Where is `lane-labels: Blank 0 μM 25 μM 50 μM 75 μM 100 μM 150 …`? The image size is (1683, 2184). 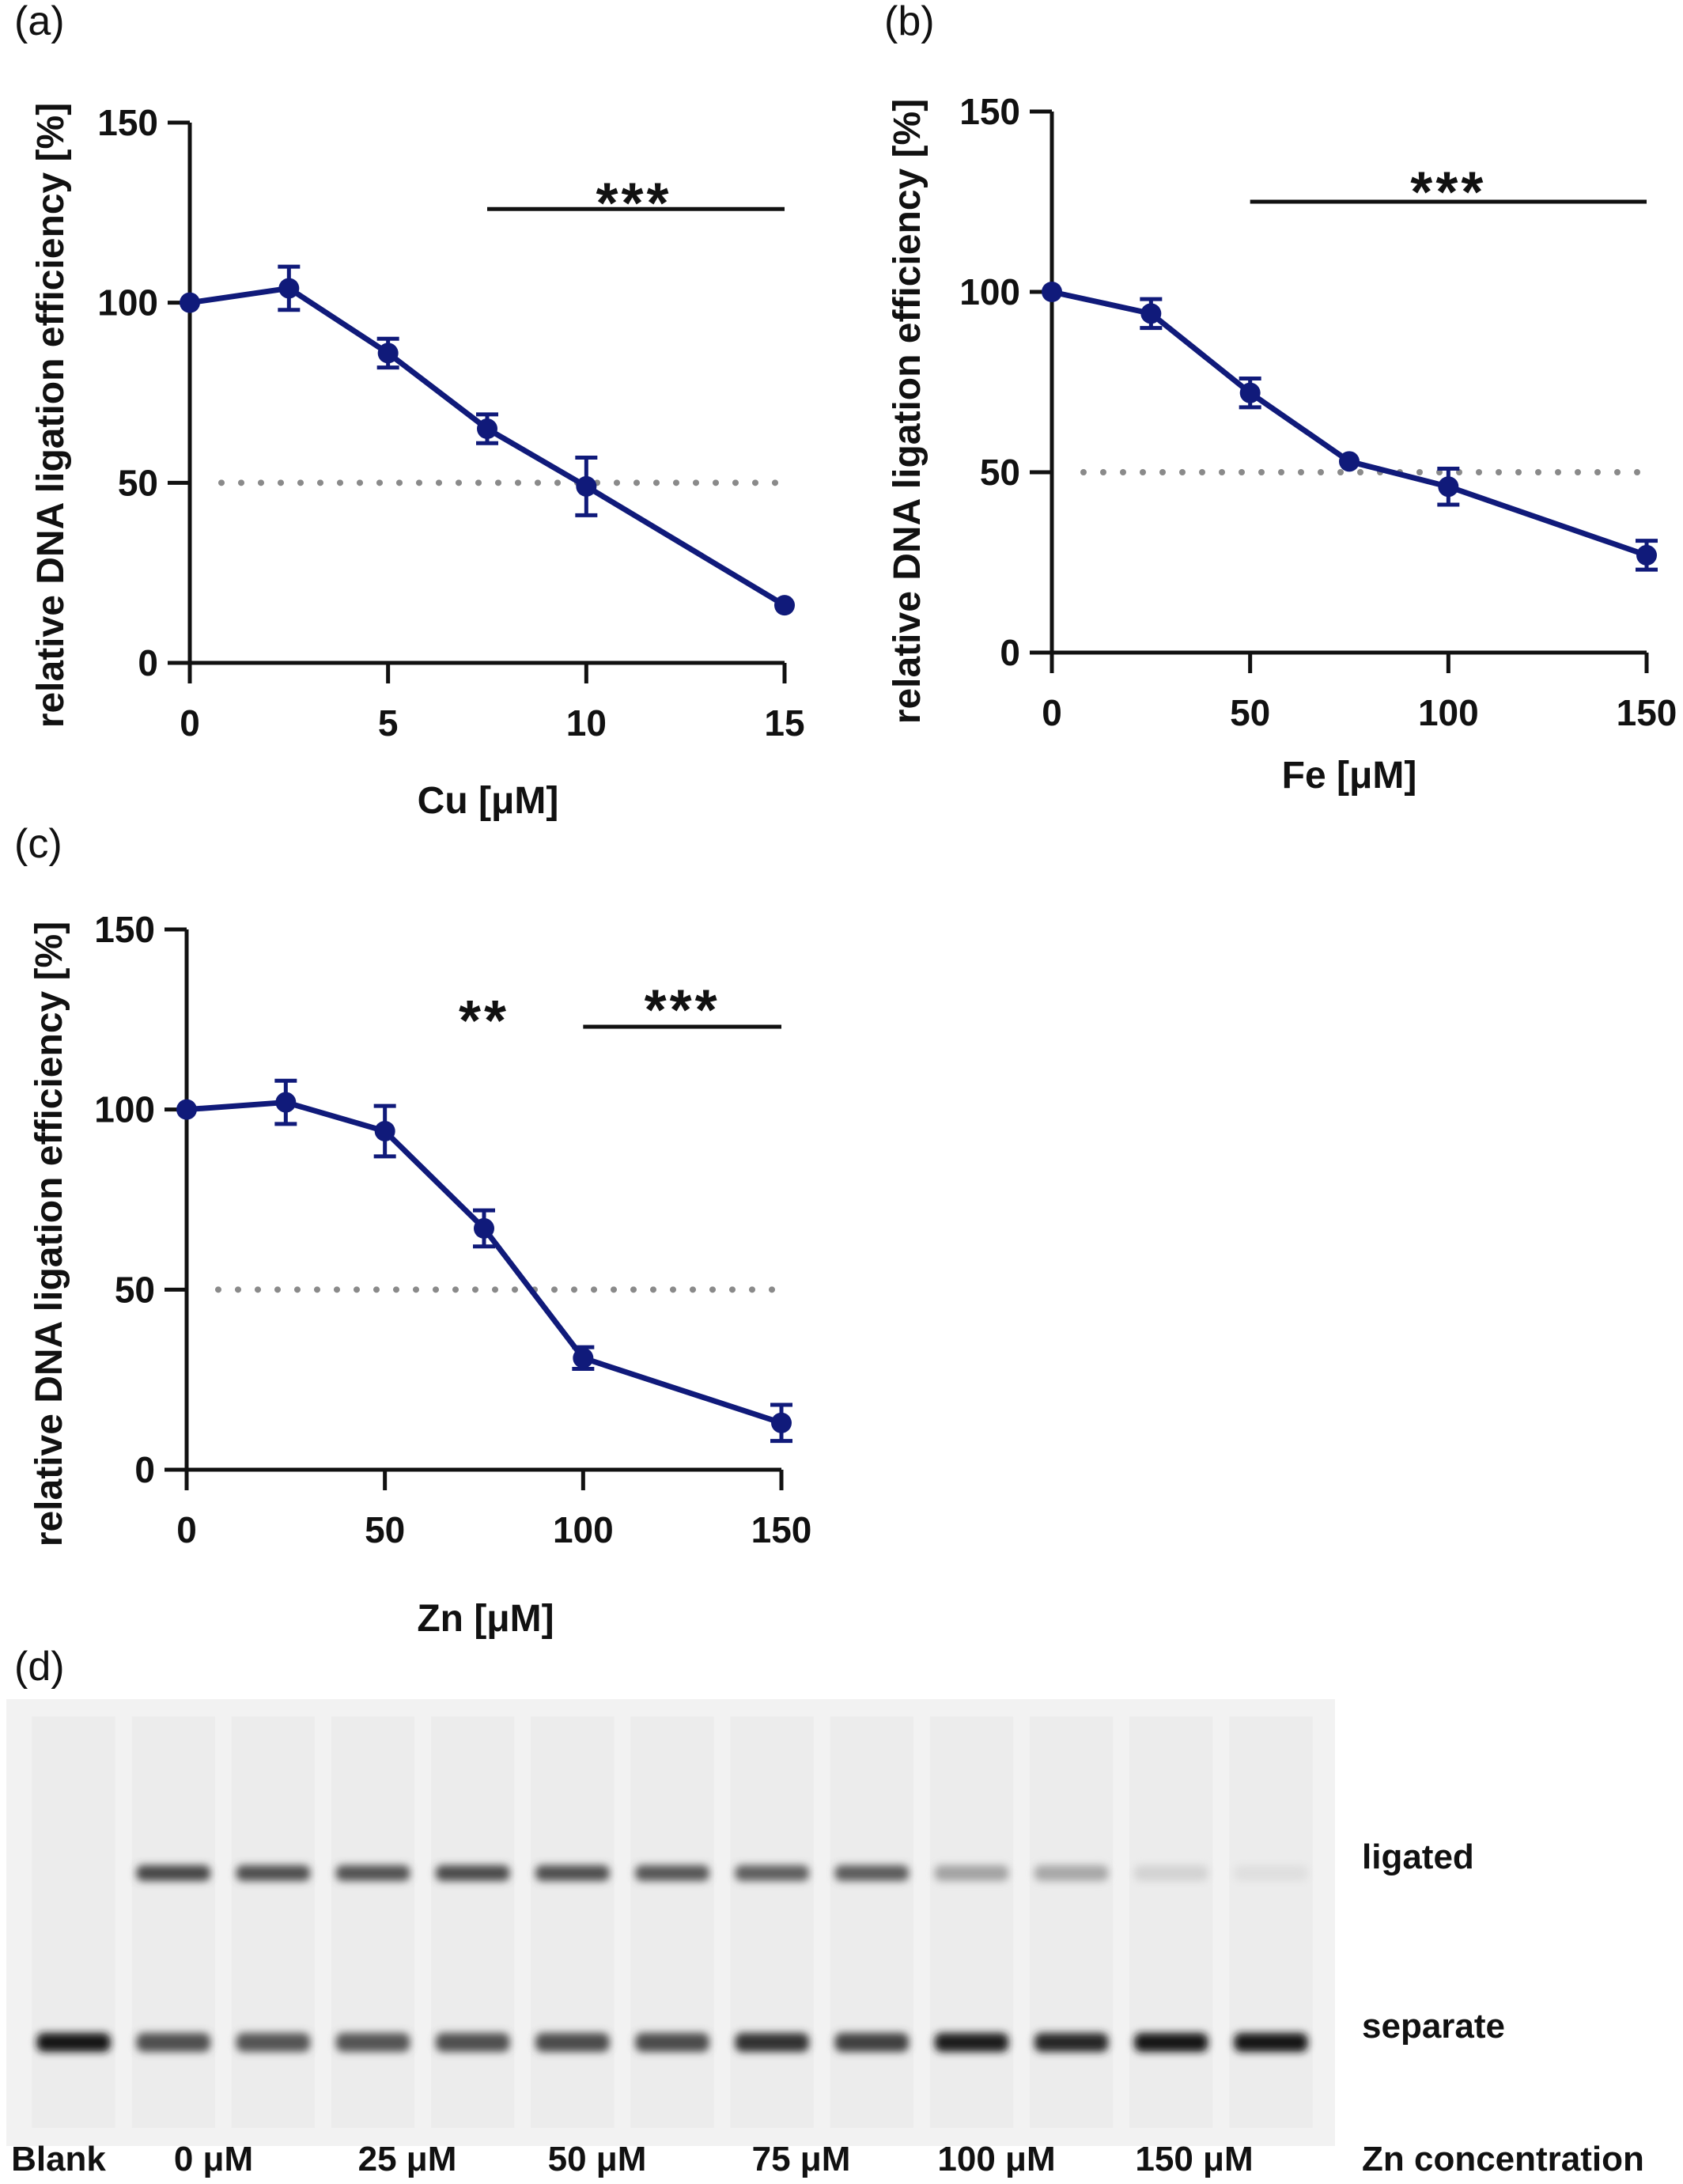 lane-labels: Blank 0 μM 25 μM 50 μM 75 μM 100 μM 150 … is located at coordinates (828, 2159).